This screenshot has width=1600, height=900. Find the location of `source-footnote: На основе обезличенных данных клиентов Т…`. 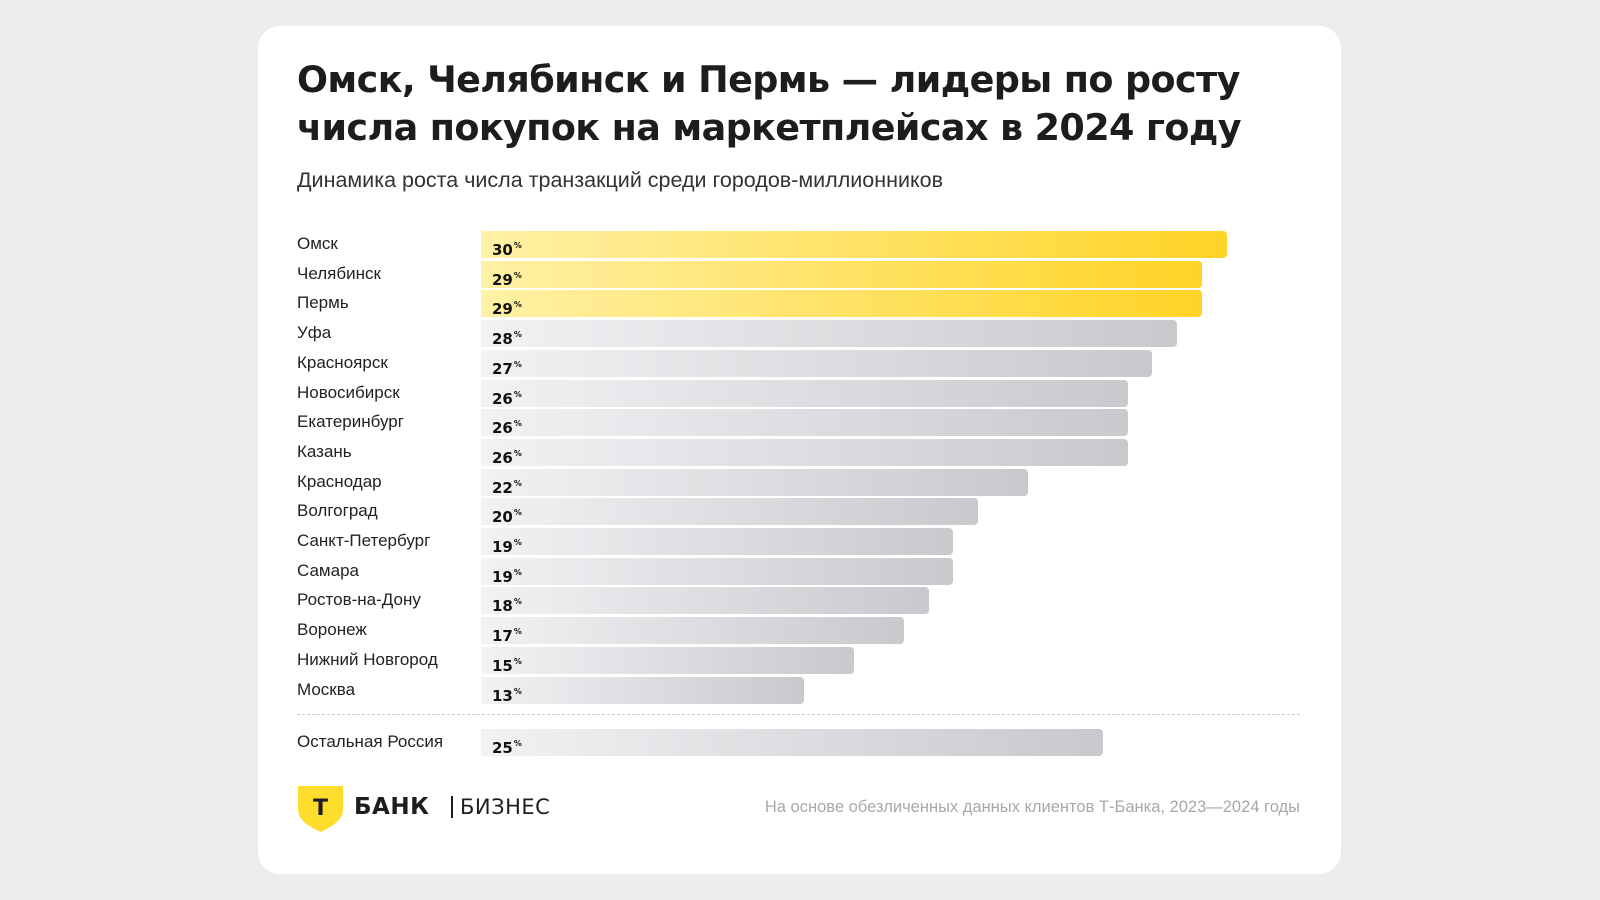

source-footnote: На основе обезличенных данных клиентов Т… is located at coordinates (1032, 807).